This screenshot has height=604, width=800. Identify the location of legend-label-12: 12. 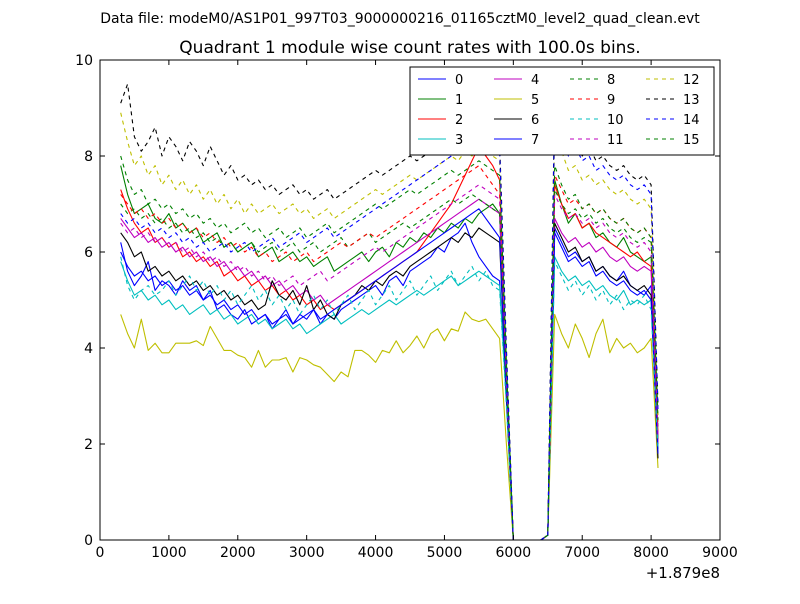
(691, 80).